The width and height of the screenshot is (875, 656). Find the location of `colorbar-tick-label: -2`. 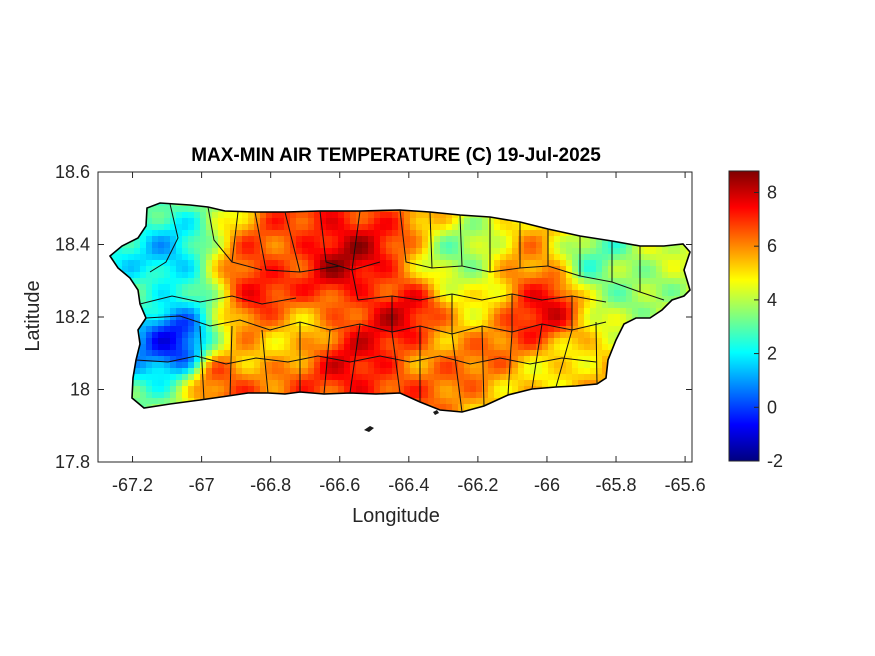

colorbar-tick-label: -2 is located at coordinates (775, 461).